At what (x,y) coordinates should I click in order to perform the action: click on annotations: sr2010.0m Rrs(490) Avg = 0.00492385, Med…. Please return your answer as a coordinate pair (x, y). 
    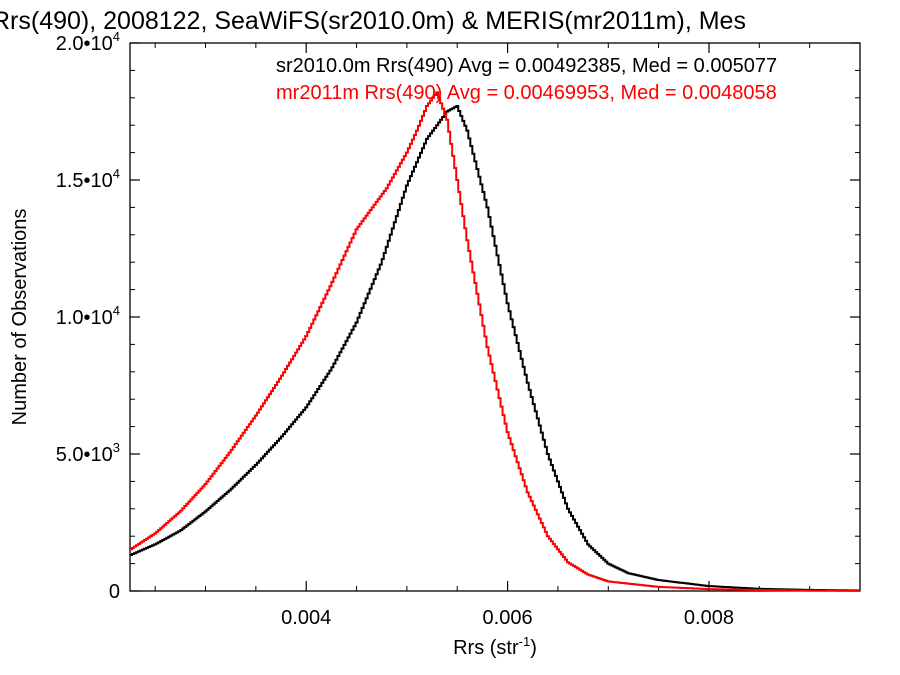
    Looking at the image, I should click on (526, 79).